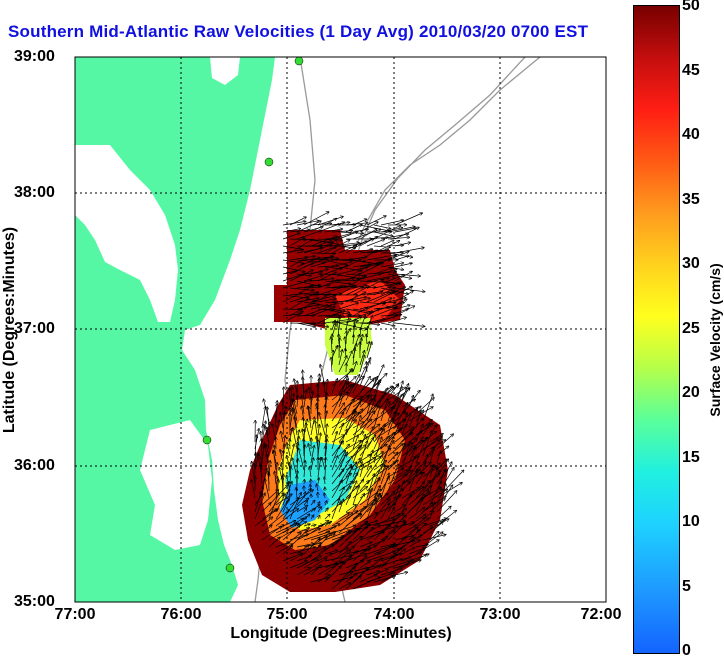 This screenshot has width=724, height=660. Describe the element at coordinates (181, 615) in the screenshot. I see `x-tick-label: 76:00` at that location.